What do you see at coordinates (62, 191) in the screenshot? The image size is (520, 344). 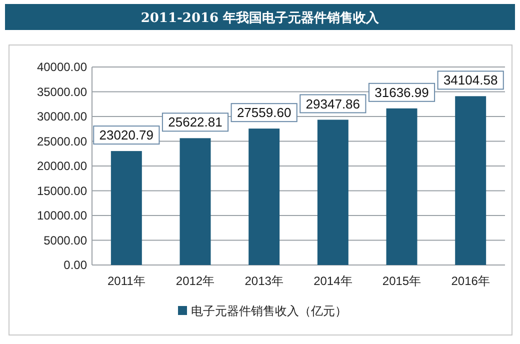 I see `y-tick-label: 15000.00` at bounding box center [62, 191].